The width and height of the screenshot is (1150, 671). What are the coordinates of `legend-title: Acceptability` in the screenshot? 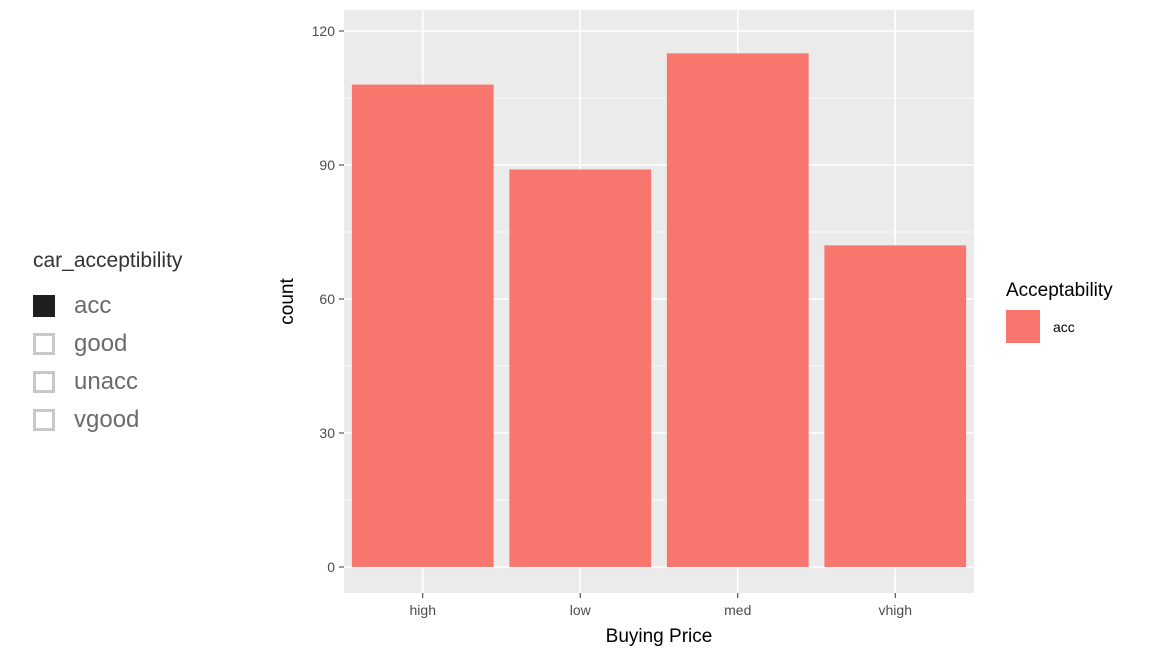 It's located at (1059, 290).